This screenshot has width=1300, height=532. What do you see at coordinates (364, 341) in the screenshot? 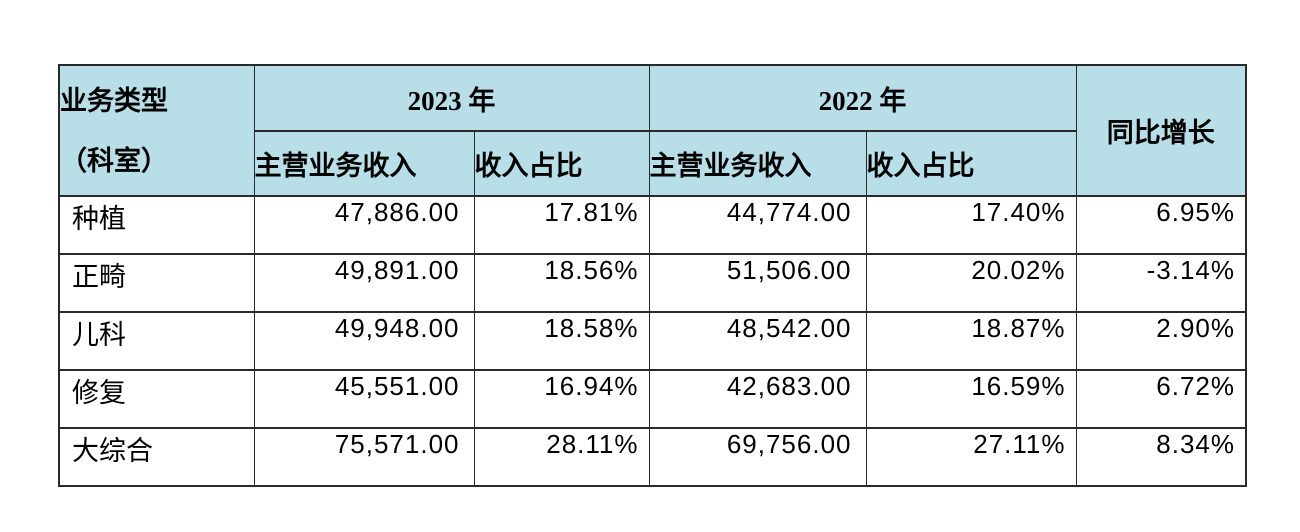
I see `cell-revenue-2023: 49,948.00` at bounding box center [364, 341].